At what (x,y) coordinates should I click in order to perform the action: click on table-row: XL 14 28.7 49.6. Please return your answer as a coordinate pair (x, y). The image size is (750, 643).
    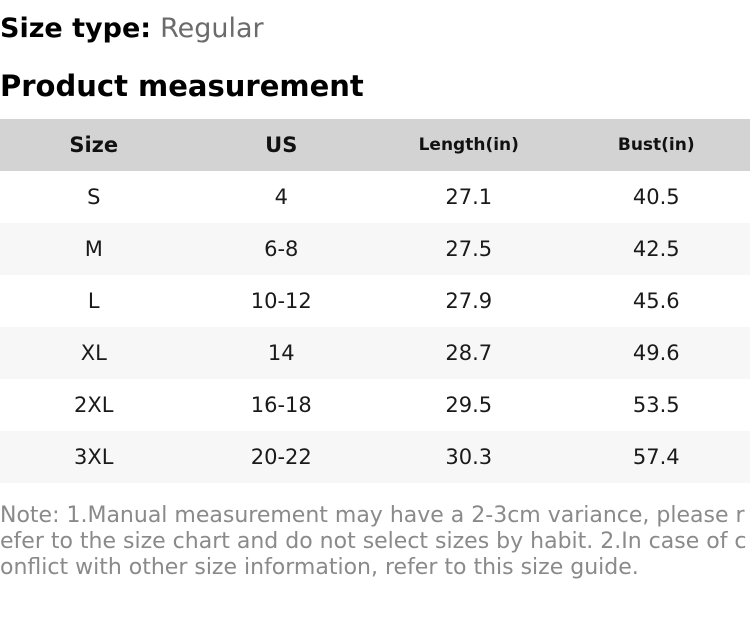
    Looking at the image, I should click on (375, 353).